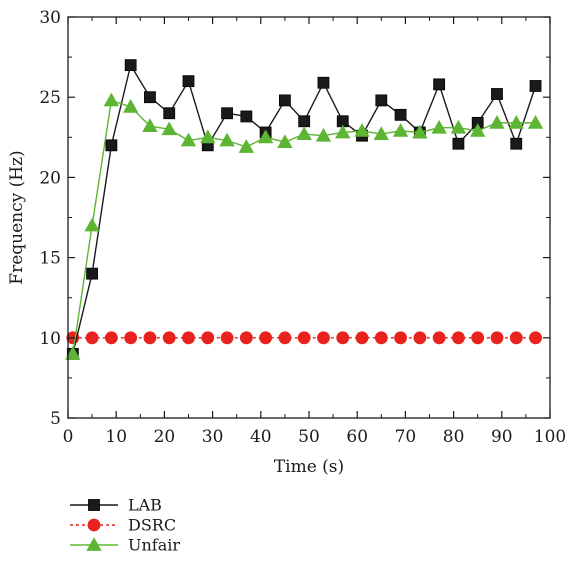 Image resolution: width=570 pixels, height=564 pixels. Describe the element at coordinates (68, 437) in the screenshot. I see `x-tick-label: 0` at that location.